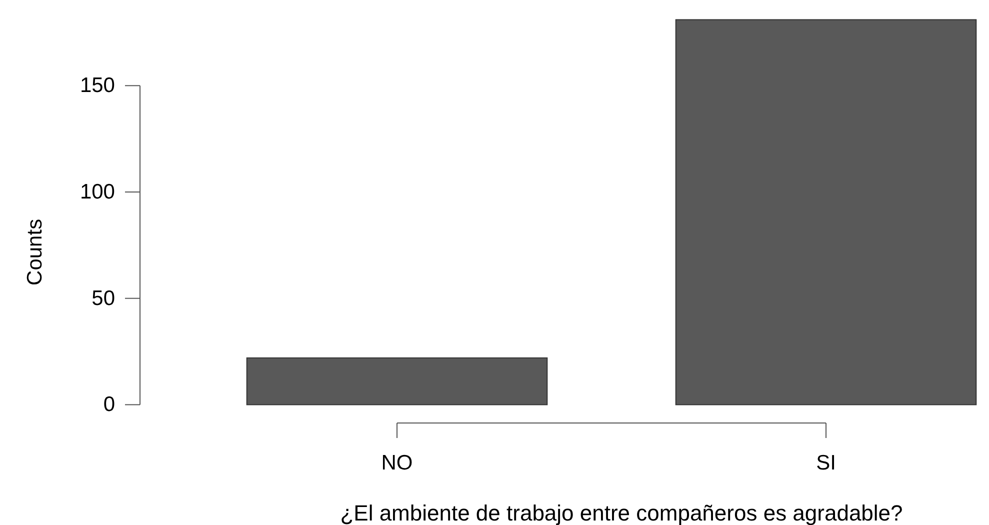 The width and height of the screenshot is (989, 525). I want to click on x-axis-title: ¿El ambiente de trabajo entre compañeros es agradable?, so click(621, 512).